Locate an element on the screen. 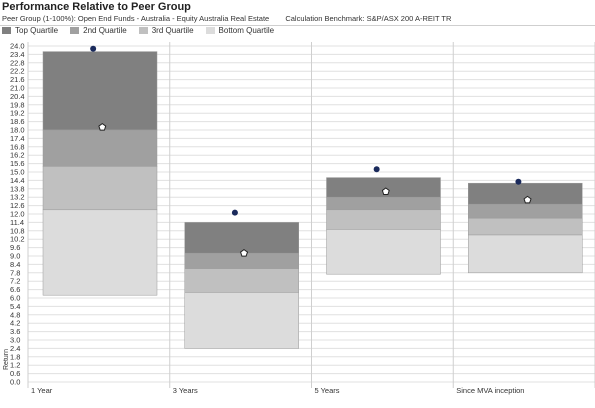  y-tick-label: 15.6 is located at coordinates (17, 163).